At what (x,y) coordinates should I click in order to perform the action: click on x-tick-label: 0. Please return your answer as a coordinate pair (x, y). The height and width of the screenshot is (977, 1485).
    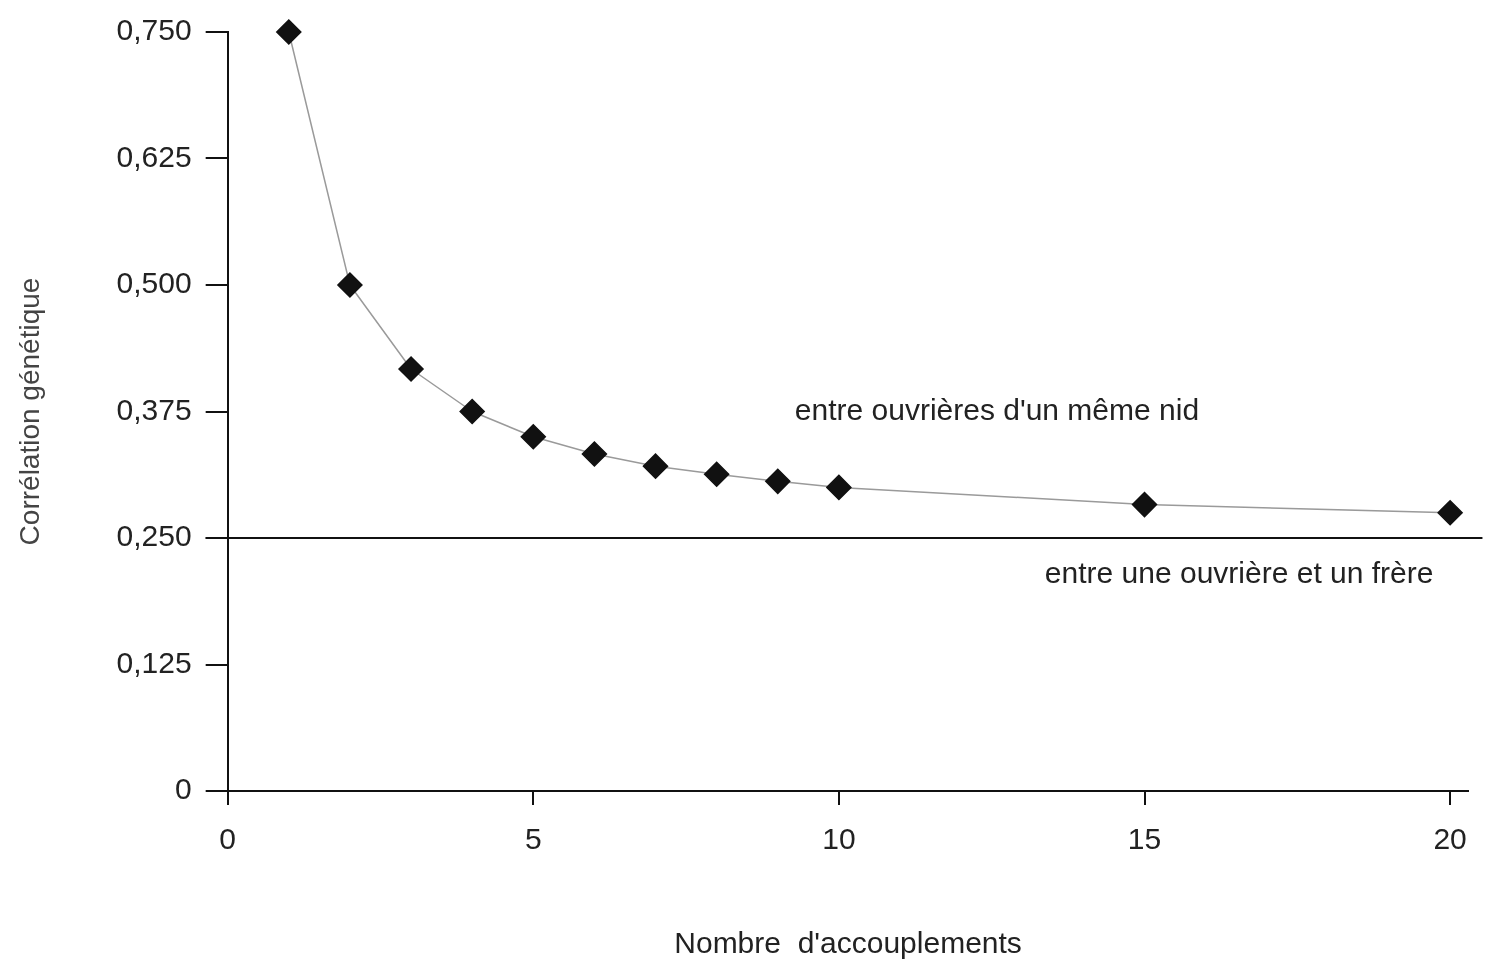
    Looking at the image, I should click on (228, 839).